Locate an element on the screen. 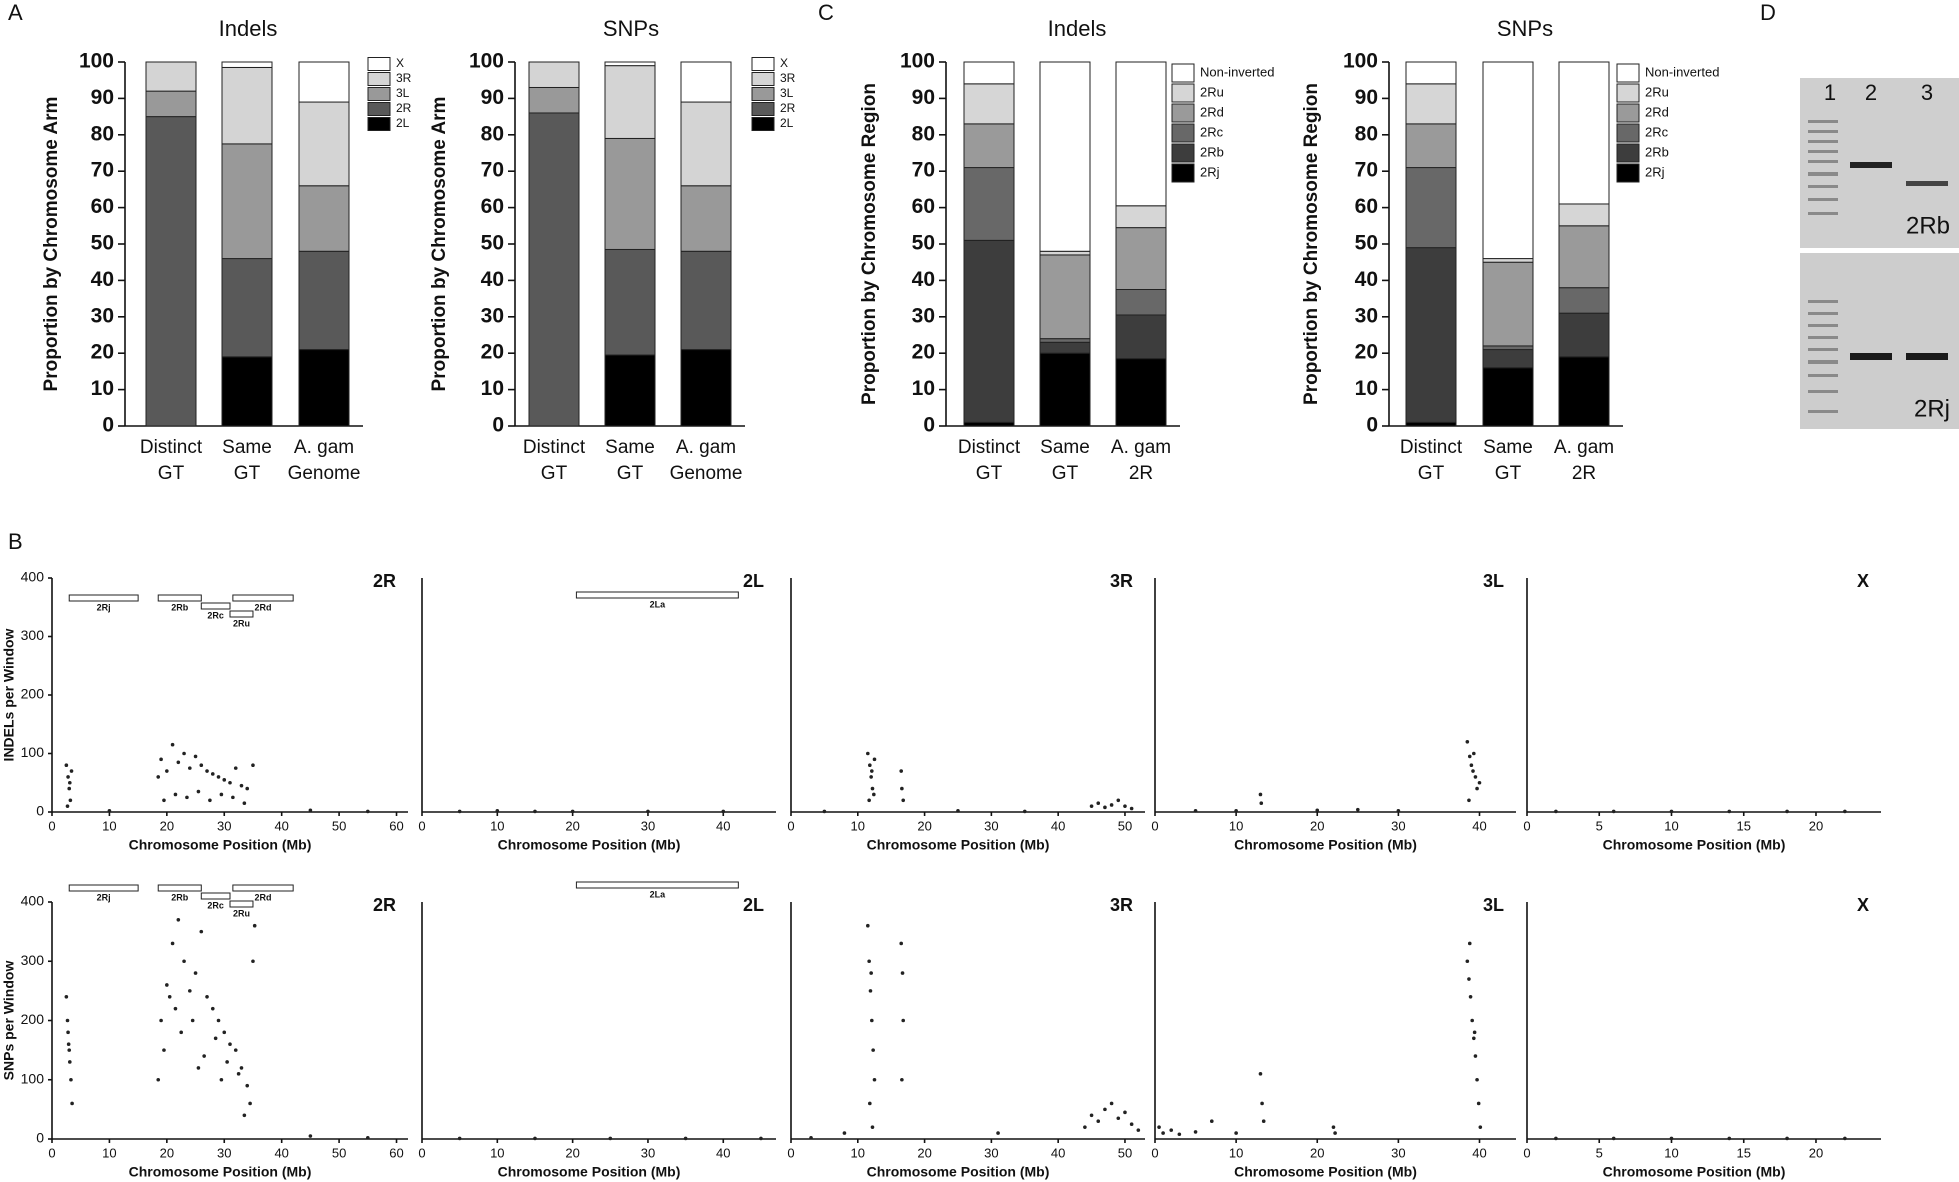 This screenshot has width=1959, height=1182. y-tick-label: 0 is located at coordinates (40, 1138).